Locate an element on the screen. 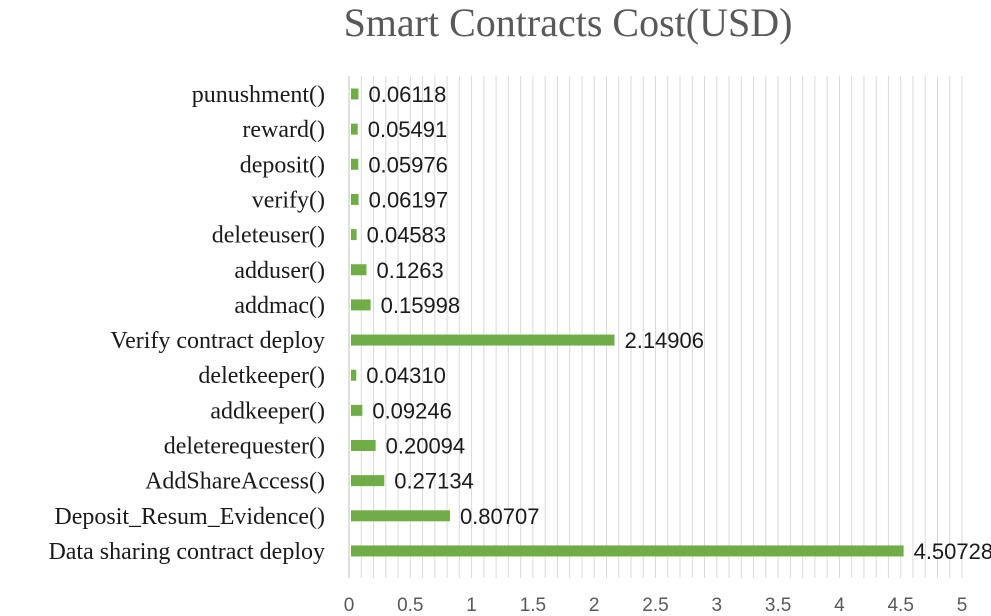 Image resolution: width=991 pixels, height=616 pixels. x-tick-label: 2.5 is located at coordinates (655, 605).